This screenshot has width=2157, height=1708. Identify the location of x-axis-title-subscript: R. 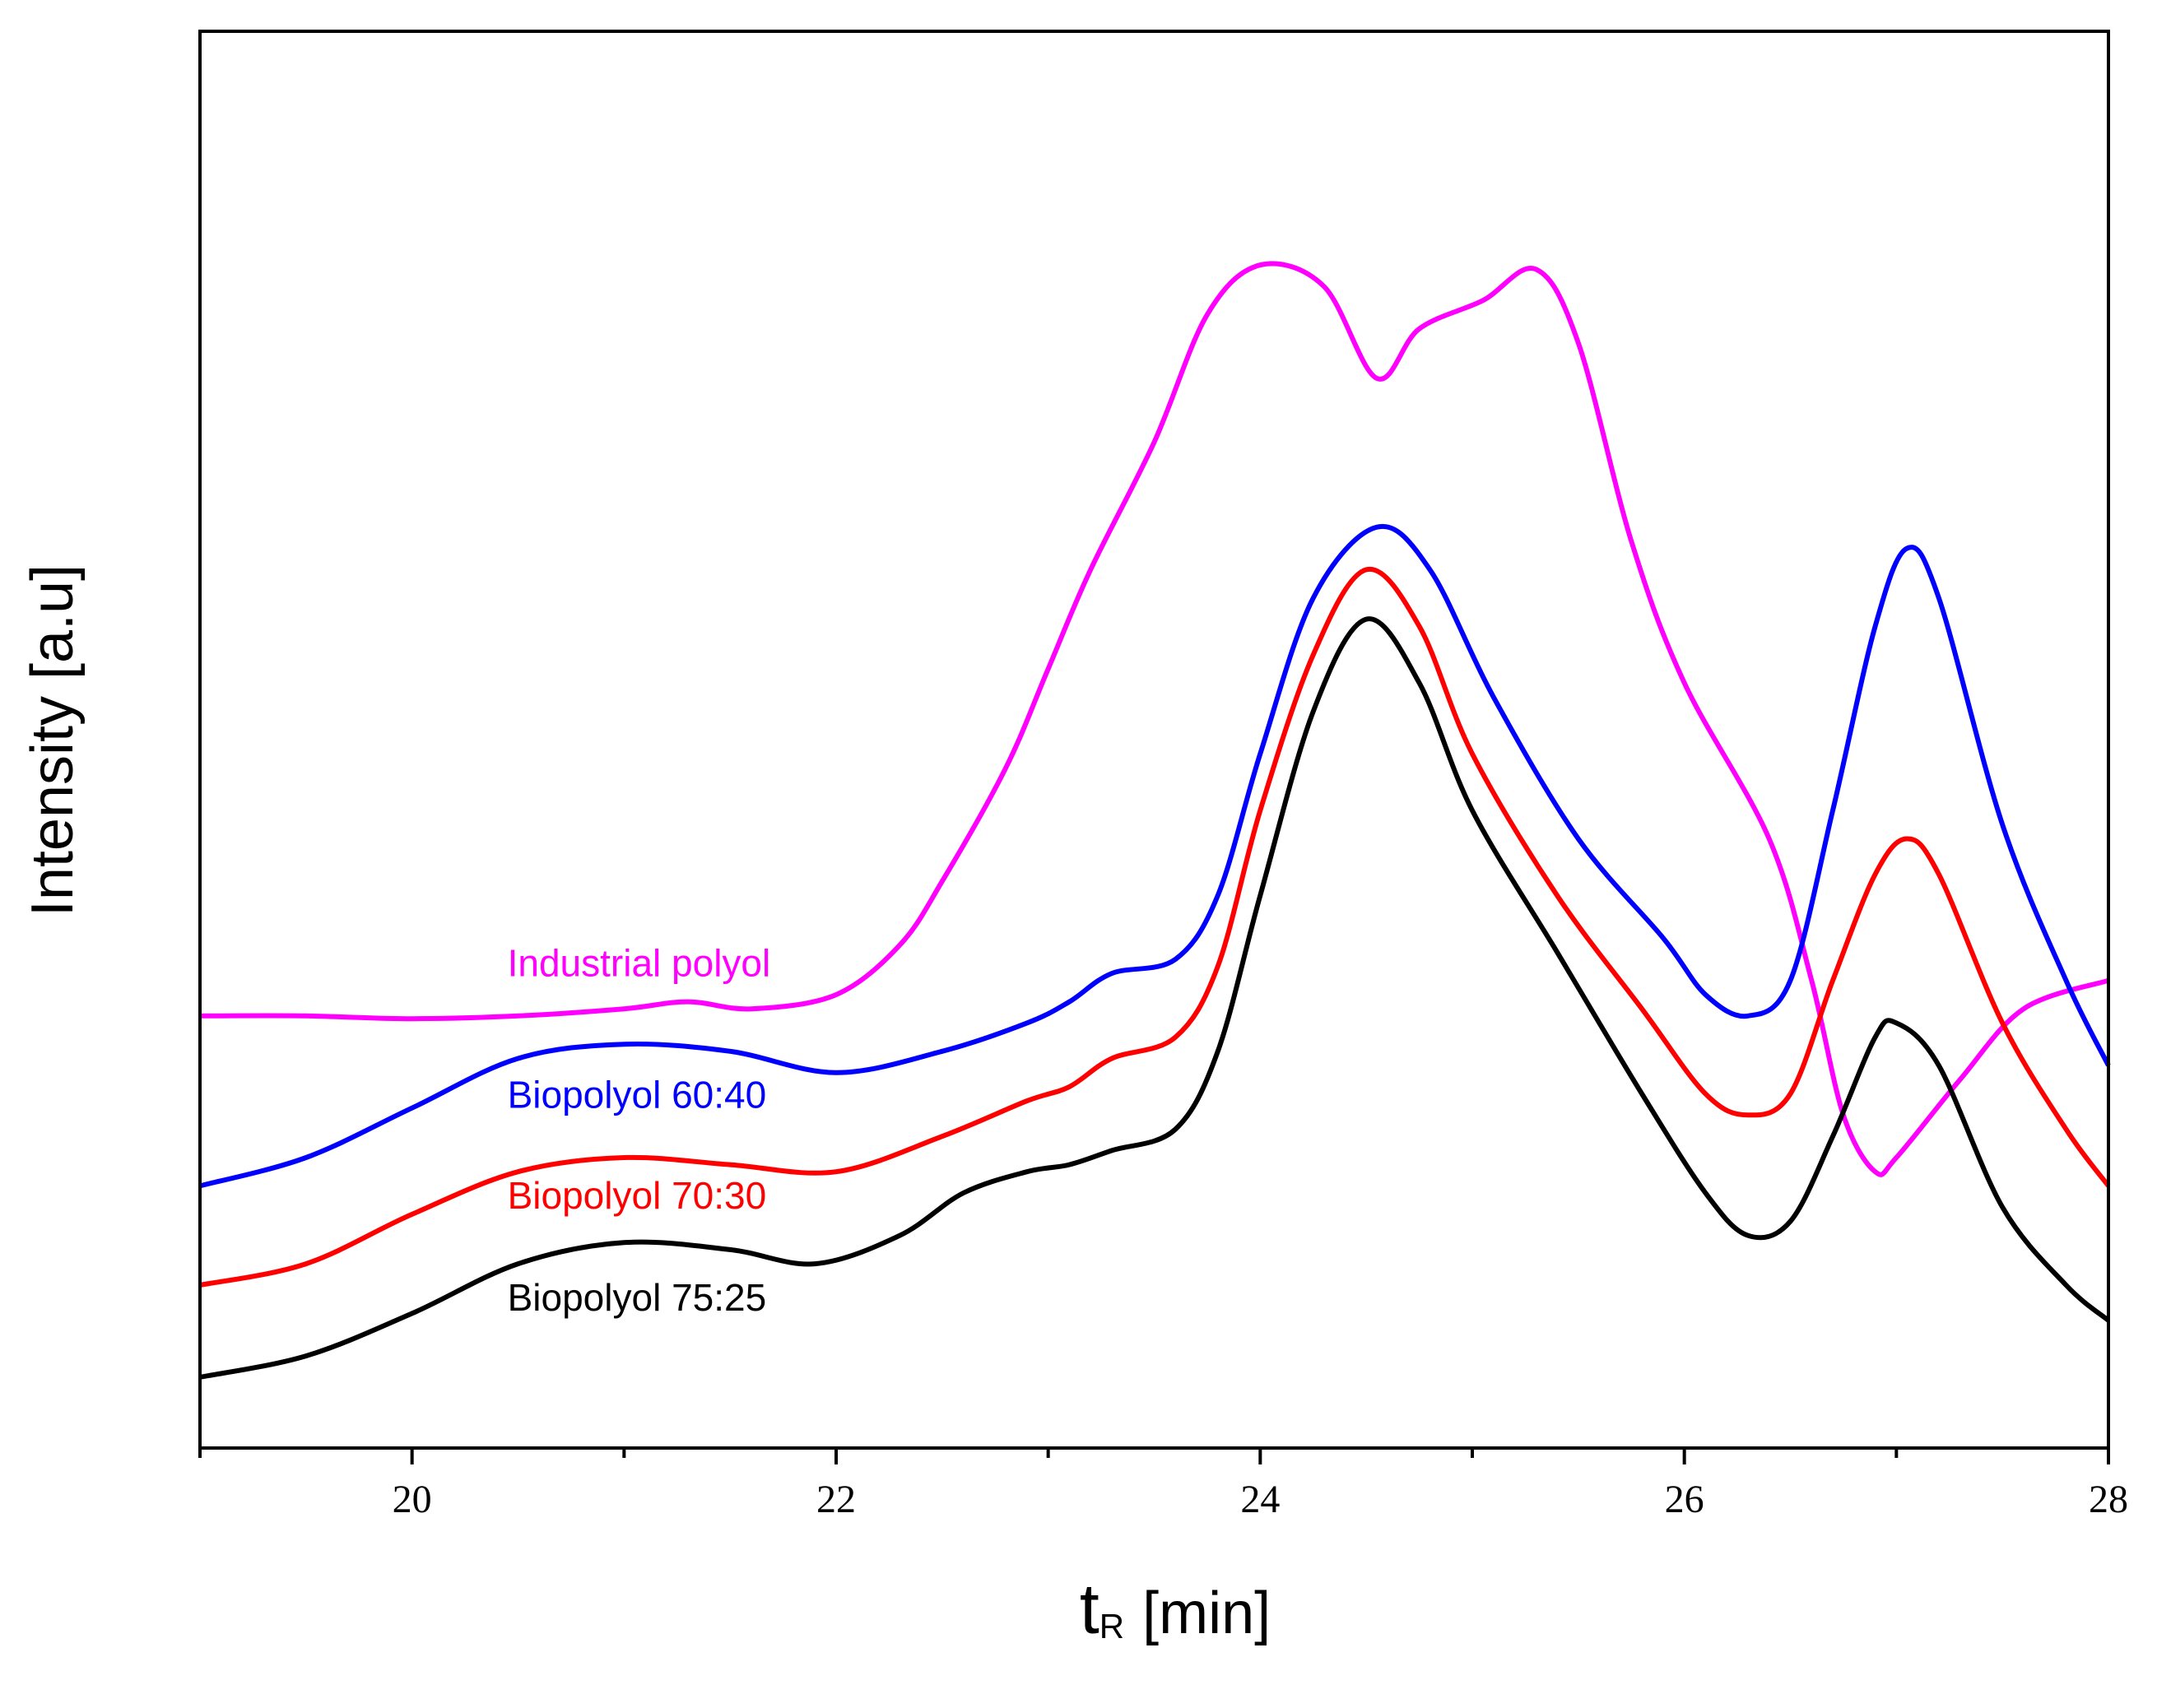
(1112, 1626).